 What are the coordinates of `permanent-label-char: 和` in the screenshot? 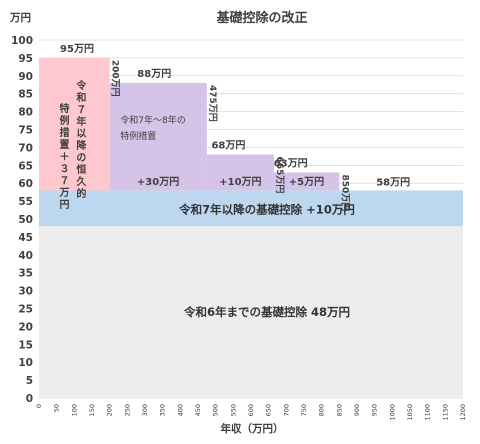 It's located at (80, 97).